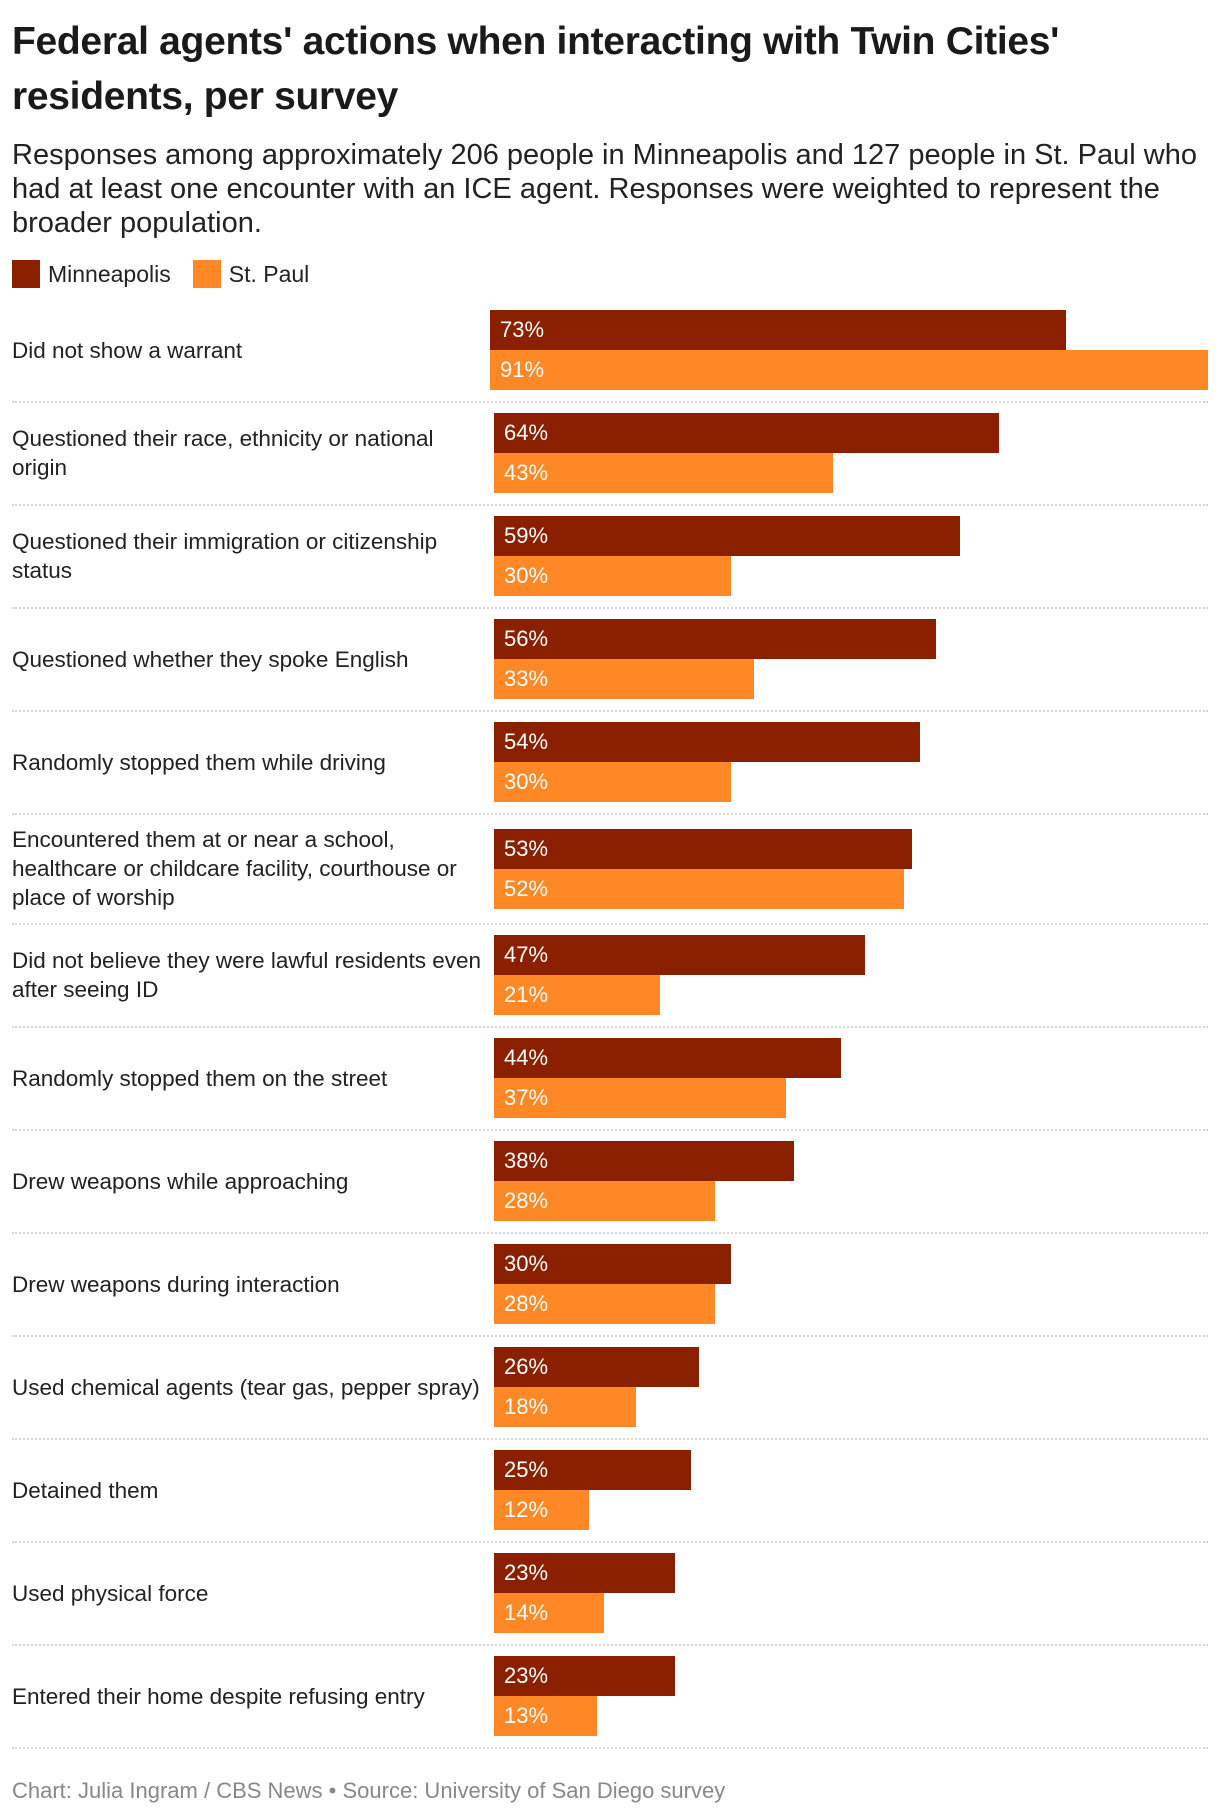 This screenshot has height=1816, width=1220. What do you see at coordinates (110, 1593) in the screenshot?
I see `category-label: Used physical force` at bounding box center [110, 1593].